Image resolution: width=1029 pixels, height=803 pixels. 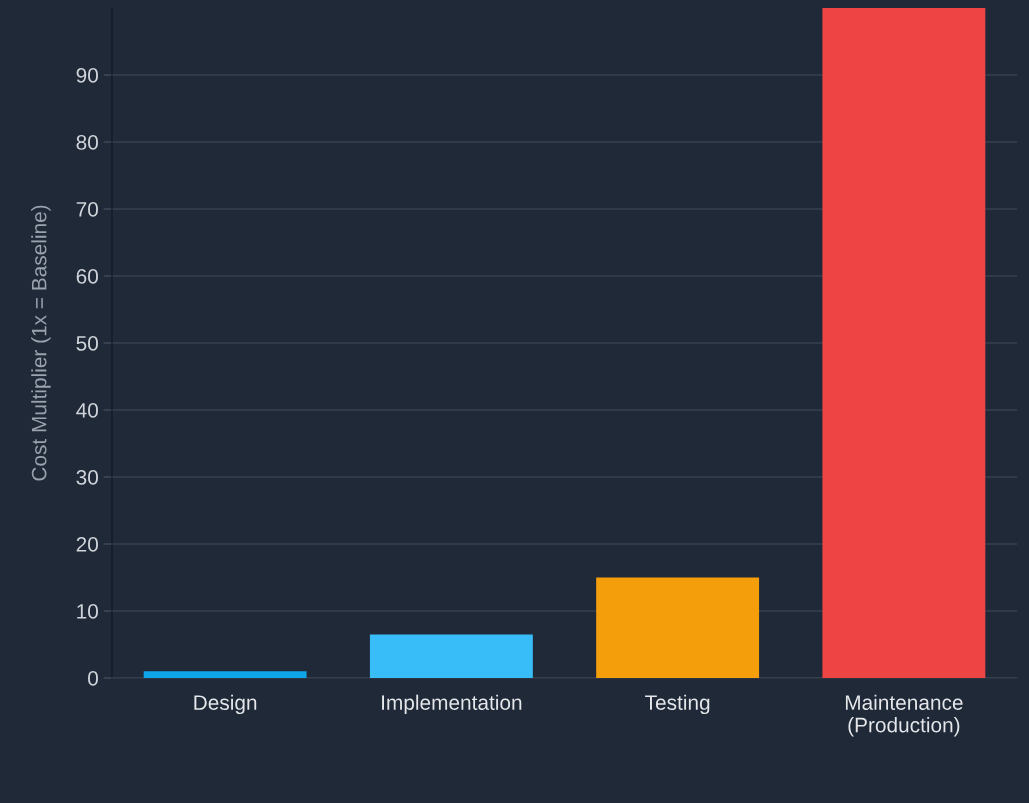 What do you see at coordinates (87, 75) in the screenshot?
I see `y-tick-label: 90` at bounding box center [87, 75].